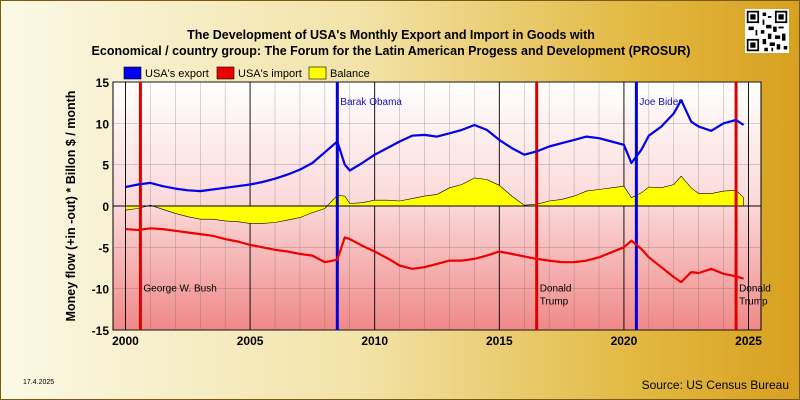 Image resolution: width=800 pixels, height=400 pixels. I want to click on y-tick-label: -5, so click(103, 248).